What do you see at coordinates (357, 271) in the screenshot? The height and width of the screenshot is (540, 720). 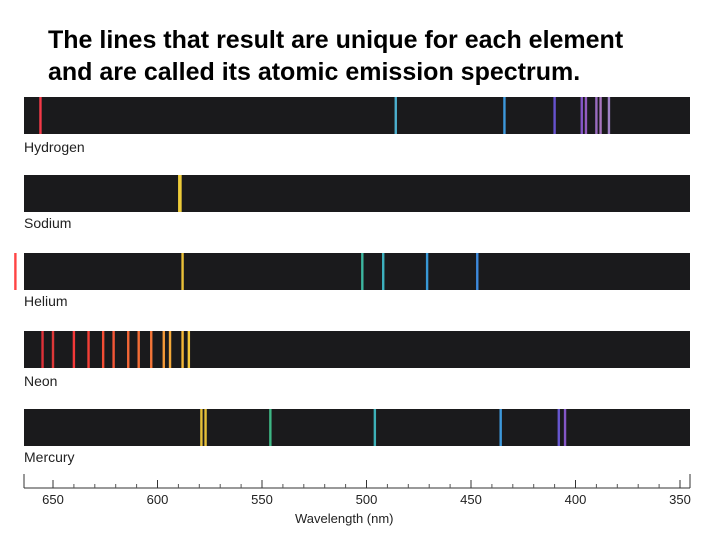 I see `spectrum-strip-helium` at bounding box center [357, 271].